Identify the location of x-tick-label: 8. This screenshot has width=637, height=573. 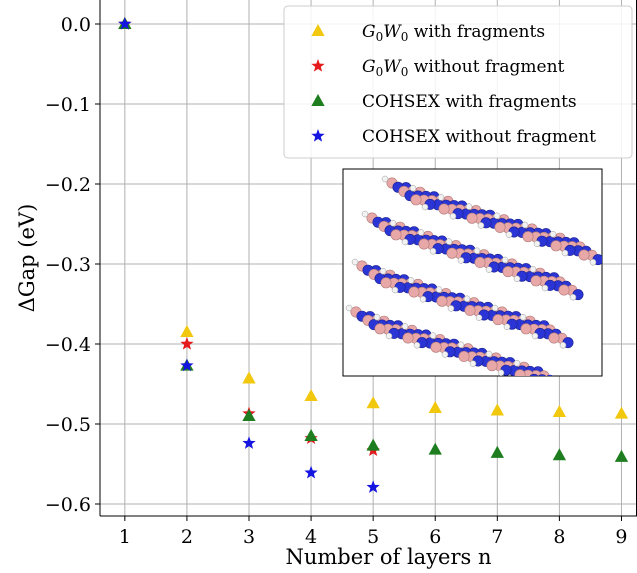
(559, 537).